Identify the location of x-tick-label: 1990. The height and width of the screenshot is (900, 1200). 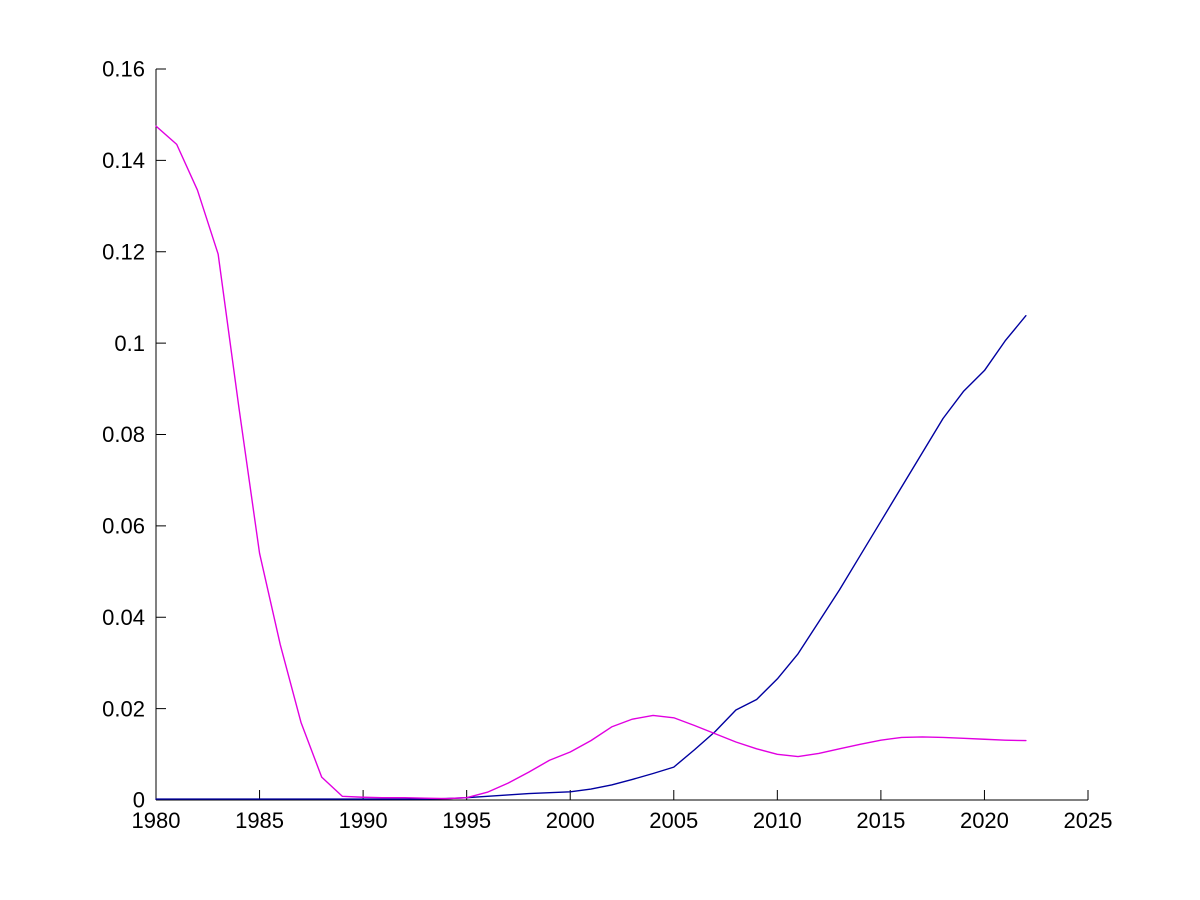
(363, 820).